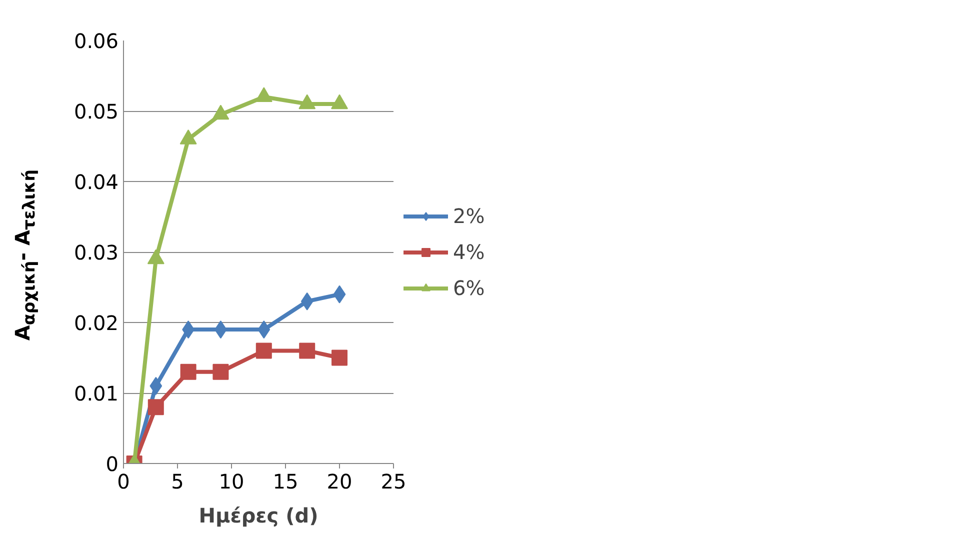  What do you see at coordinates (96, 323) in the screenshot?
I see `y-tick-label: 0.02` at bounding box center [96, 323].